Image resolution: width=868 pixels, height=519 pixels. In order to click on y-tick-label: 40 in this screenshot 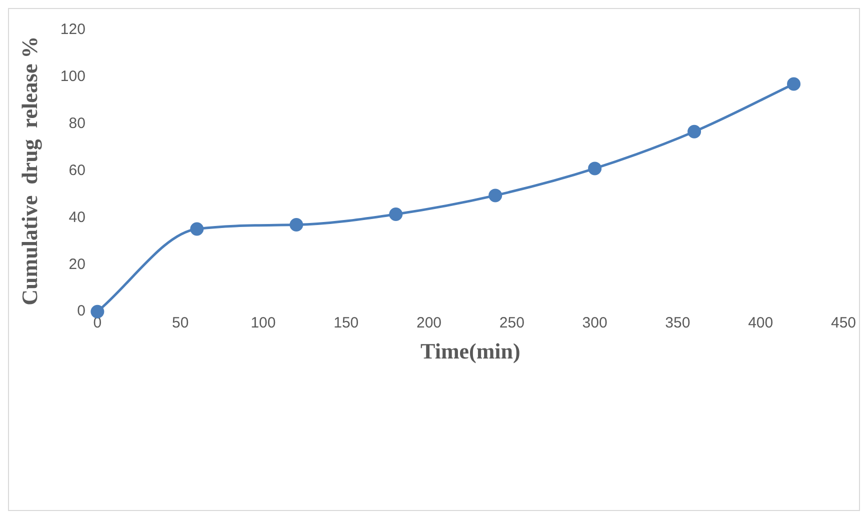, I will do `click(77, 217)`.